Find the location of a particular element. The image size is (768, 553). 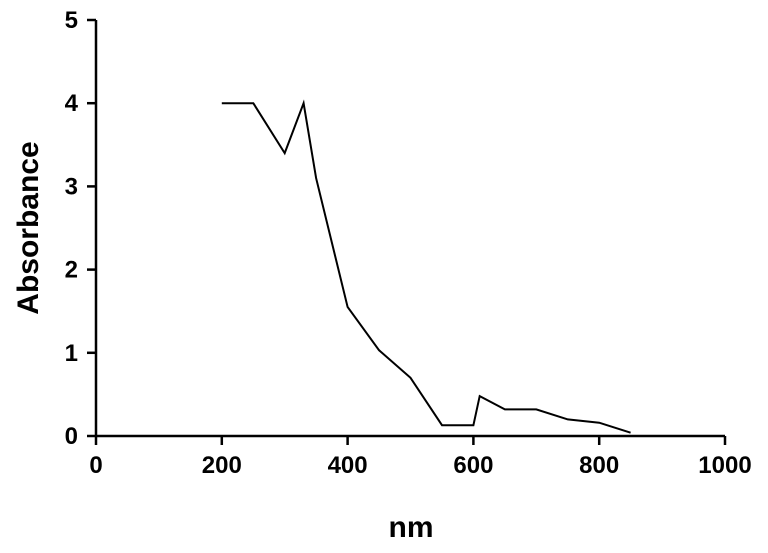

x-tick-label: 1000 is located at coordinates (724, 465).